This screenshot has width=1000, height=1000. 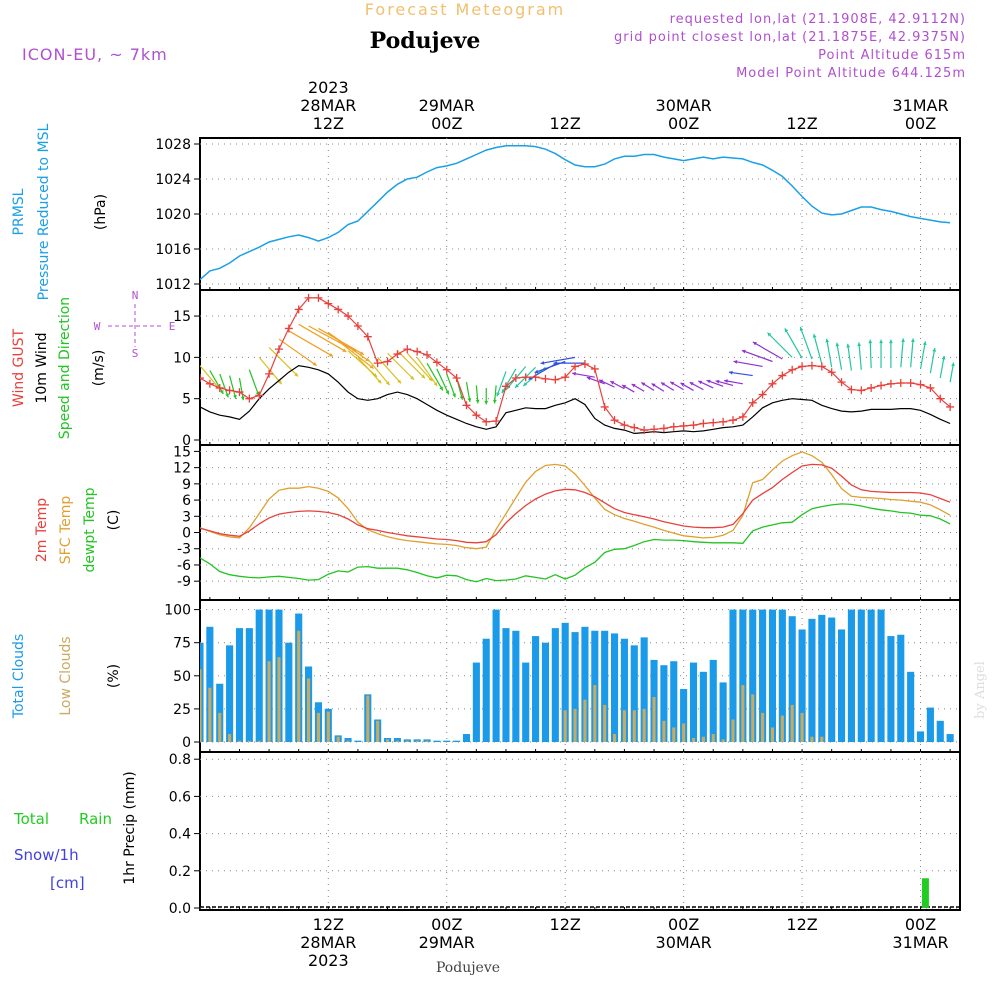 I want to click on top-time-label: 00Z, so click(x=446, y=123).